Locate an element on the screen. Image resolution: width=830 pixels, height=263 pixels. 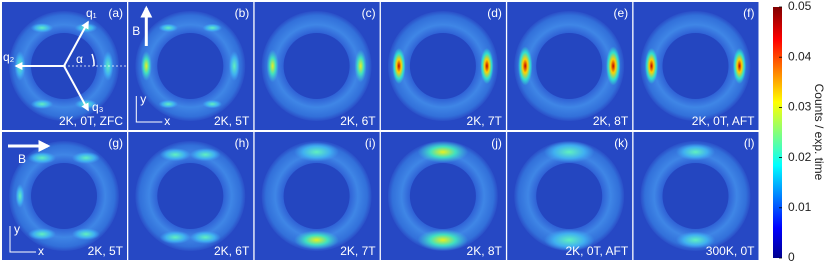
sans-panel: (j) 2K, 8T is located at coordinates (443, 196).